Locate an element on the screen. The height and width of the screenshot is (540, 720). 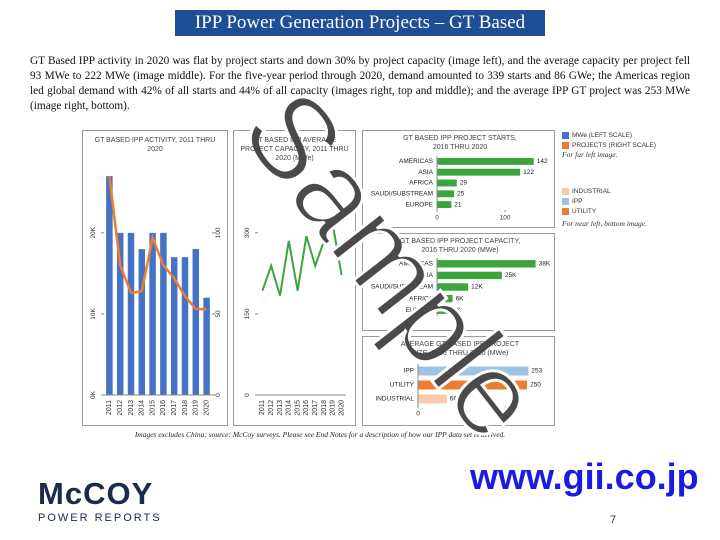
category-label: IPP is located at coordinates (409, 371).